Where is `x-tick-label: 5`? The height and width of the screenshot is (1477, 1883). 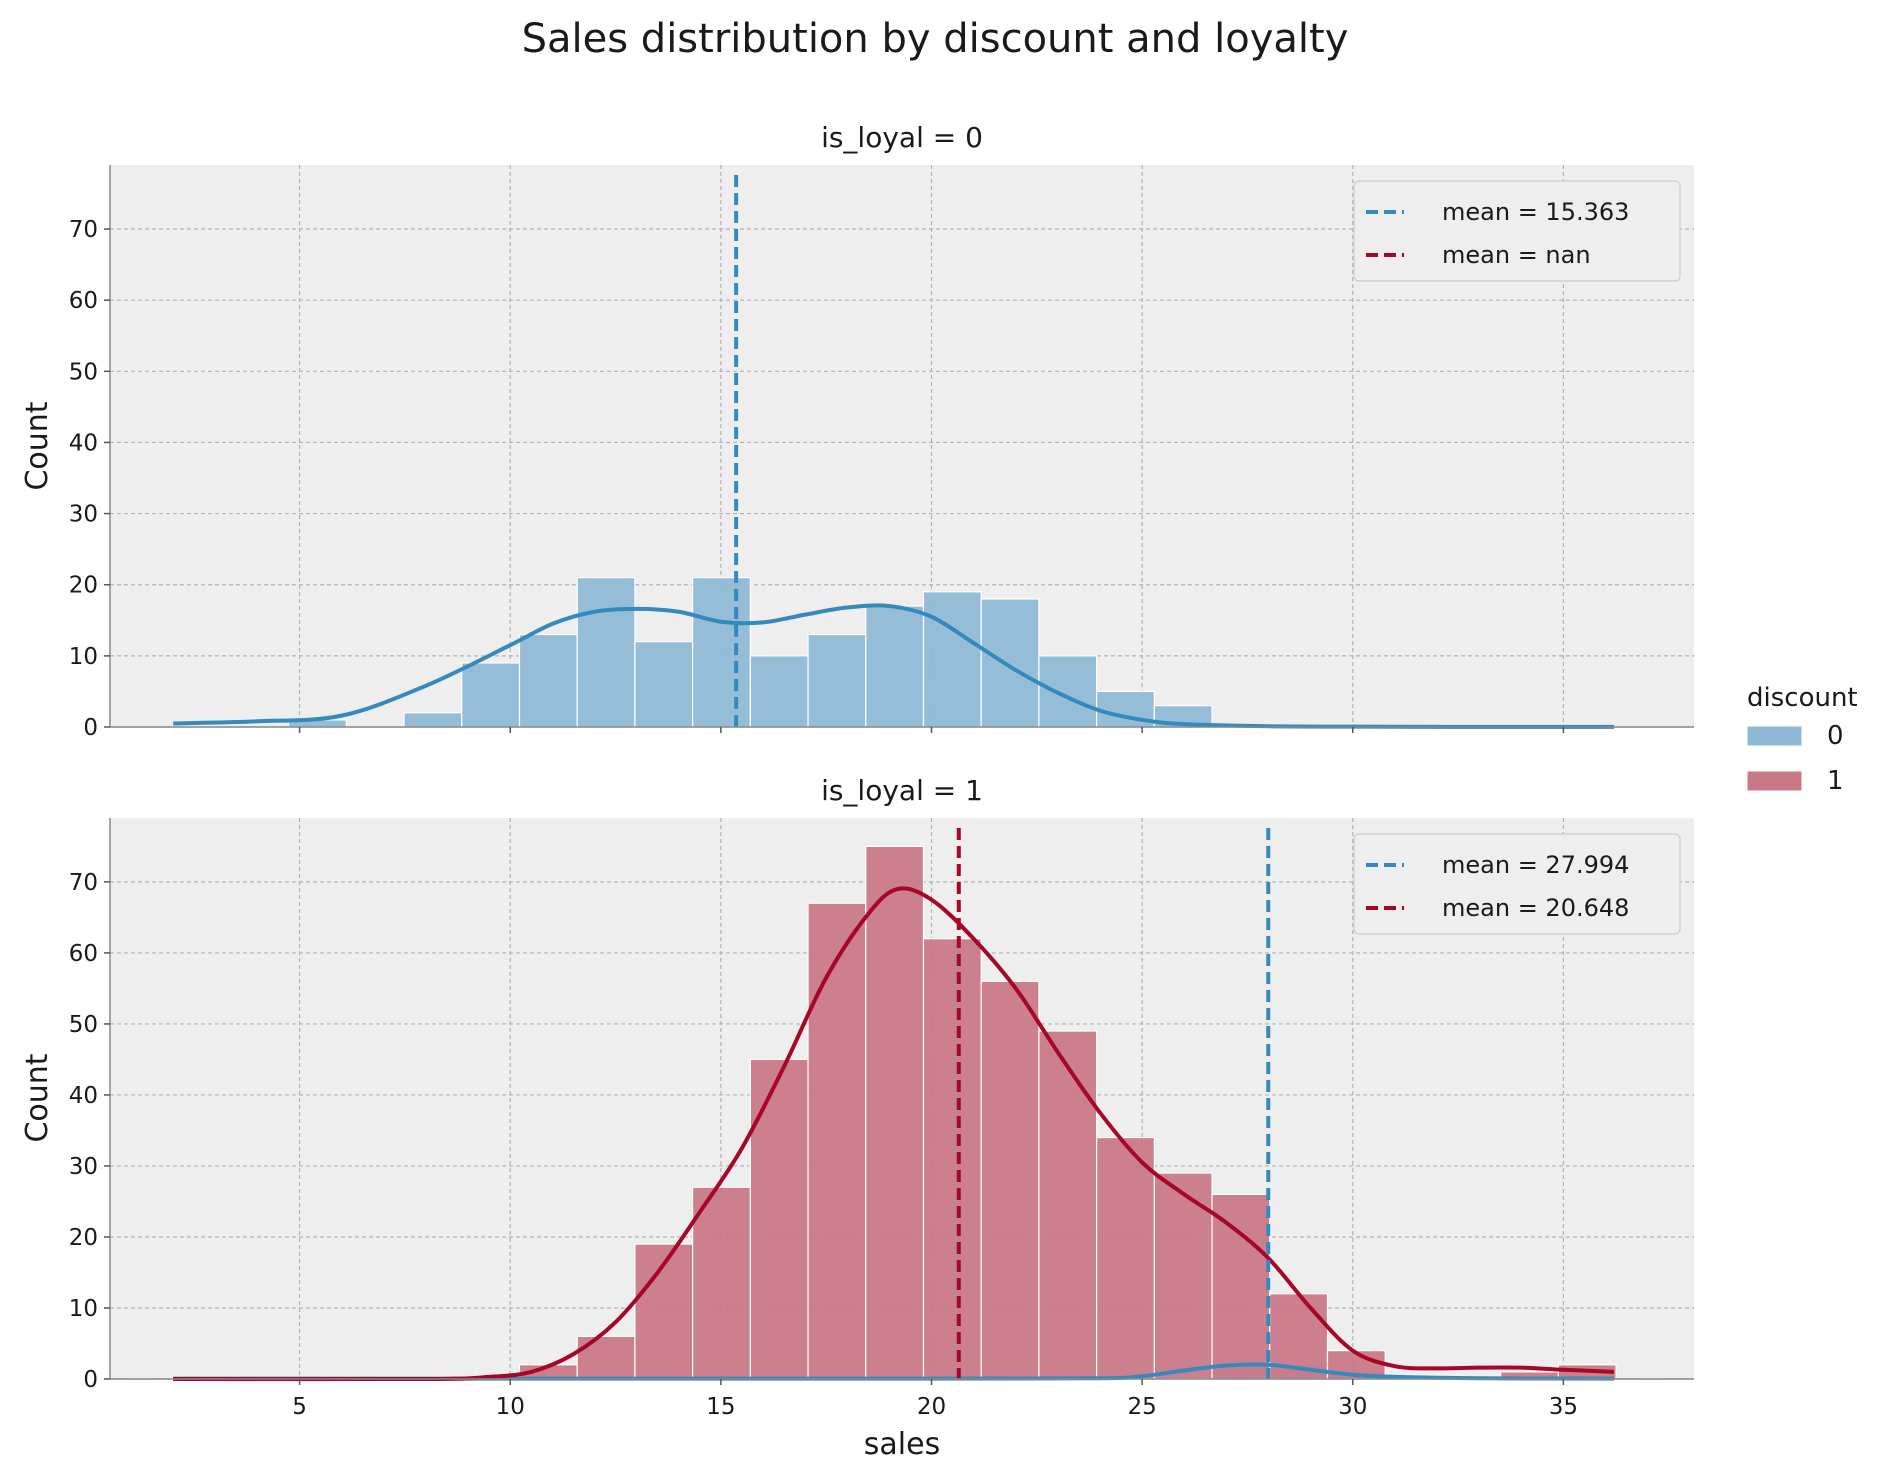
x-tick-label: 5 is located at coordinates (299, 1407).